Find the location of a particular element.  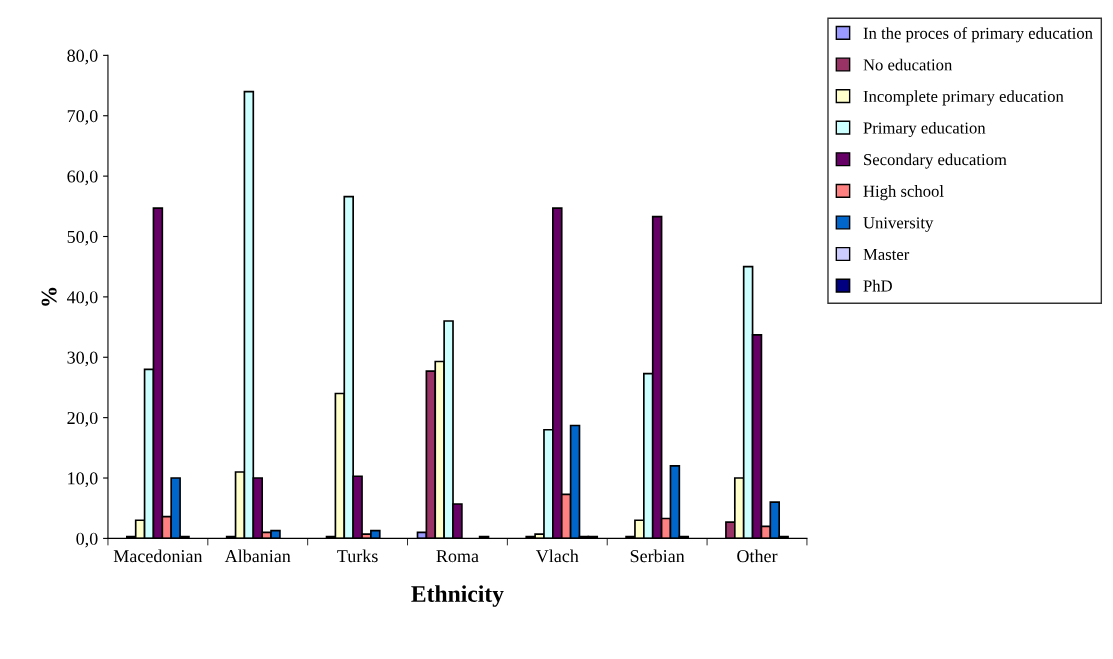

y-tick-label: 0,0 is located at coordinates (87, 540).